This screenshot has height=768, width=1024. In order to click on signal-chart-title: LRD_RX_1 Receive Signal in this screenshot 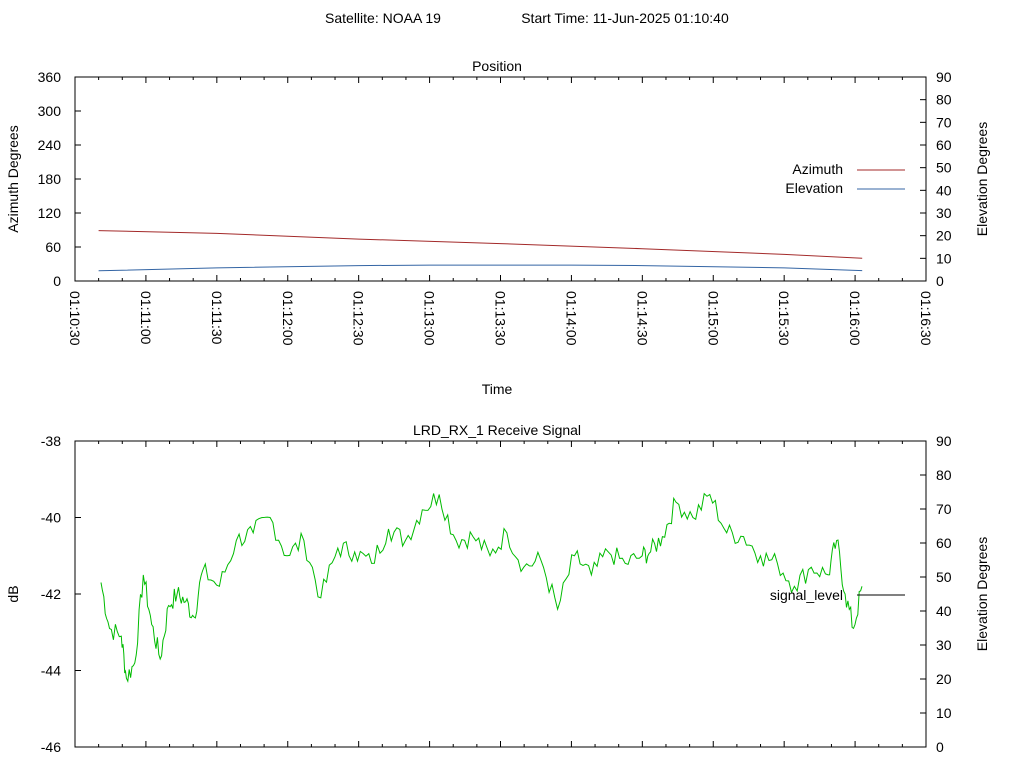, I will do `click(497, 430)`.